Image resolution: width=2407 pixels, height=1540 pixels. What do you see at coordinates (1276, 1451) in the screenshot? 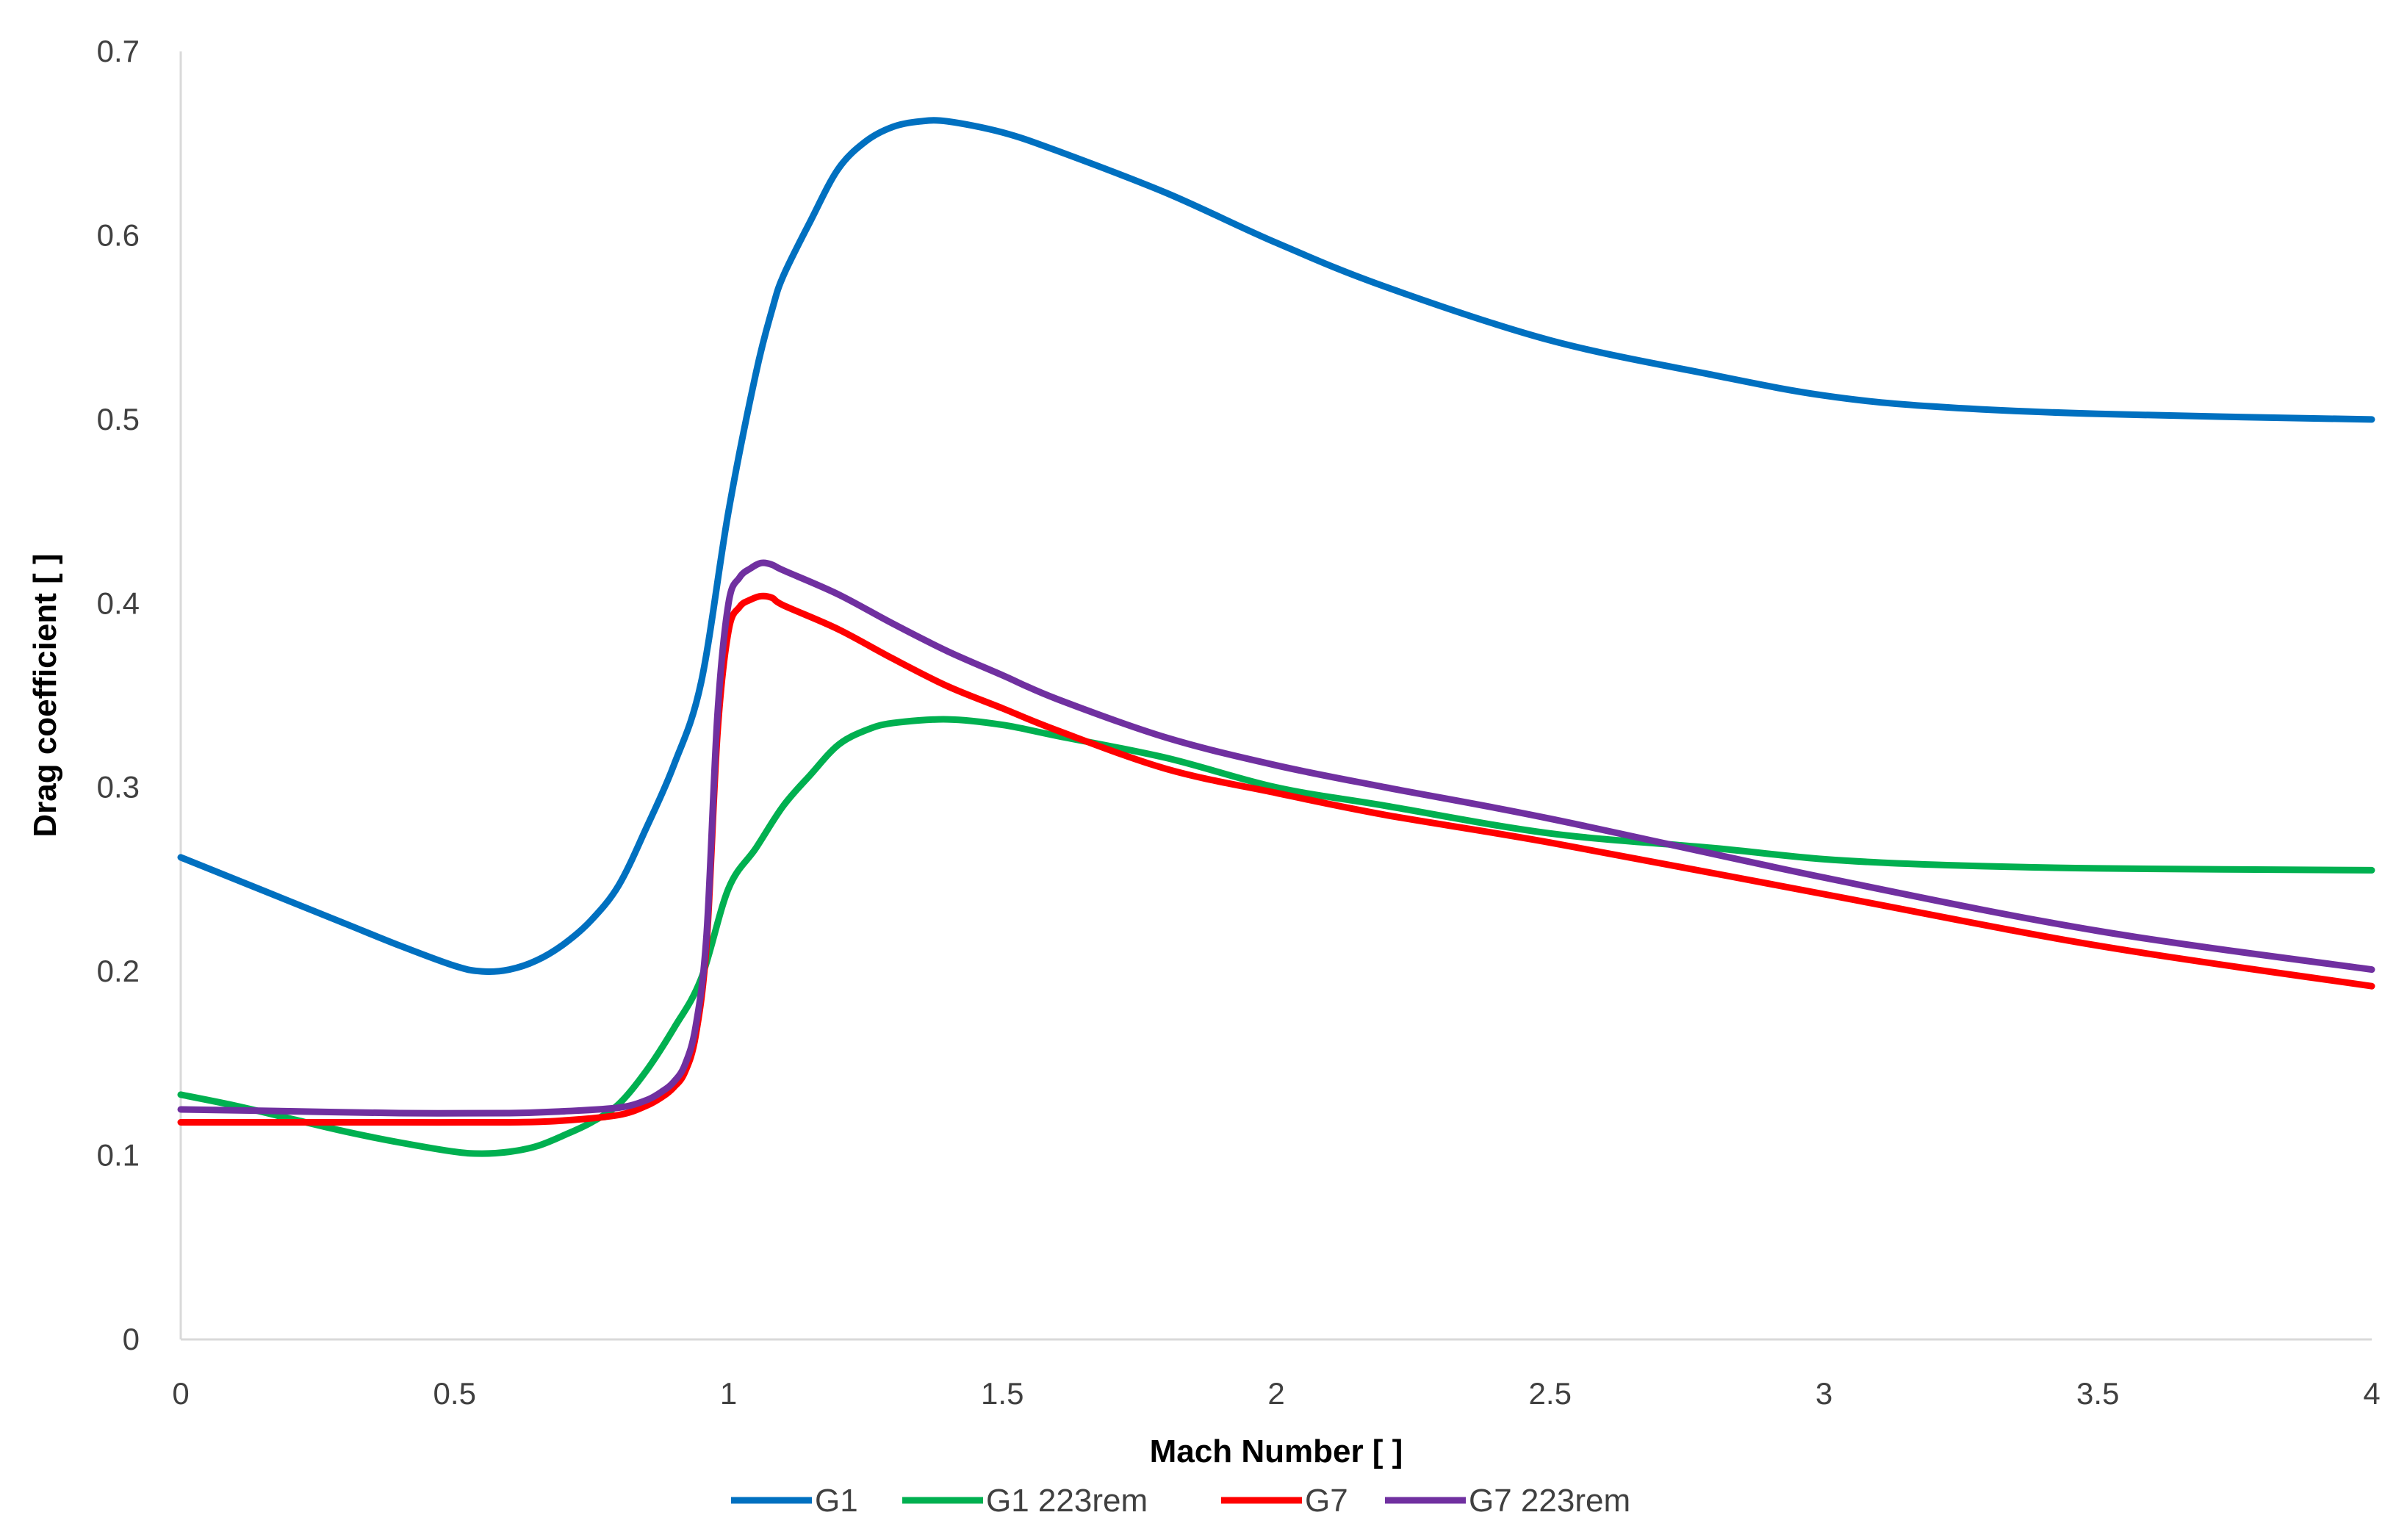
I see `x-axis-title: Mach Number [ ]` at bounding box center [1276, 1451].